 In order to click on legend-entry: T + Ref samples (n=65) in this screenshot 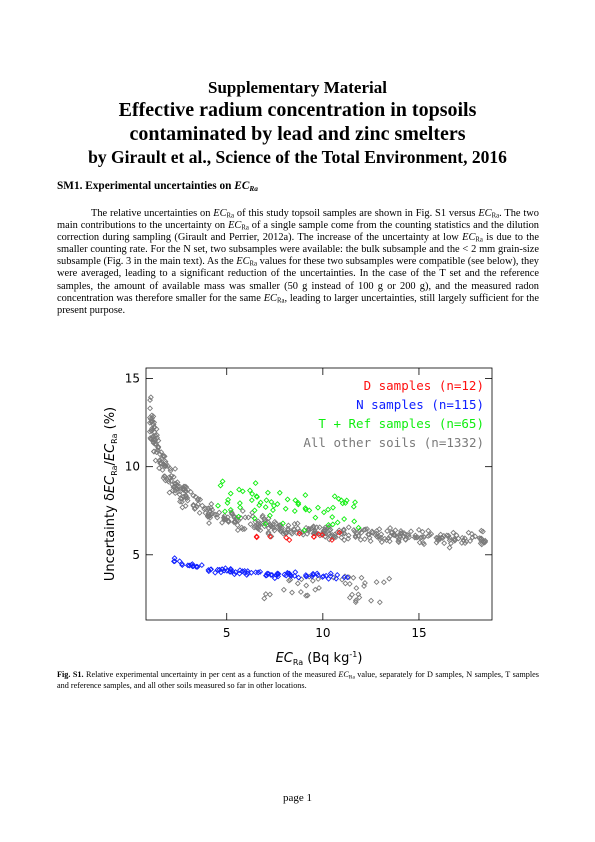, I will do `click(401, 423)`.